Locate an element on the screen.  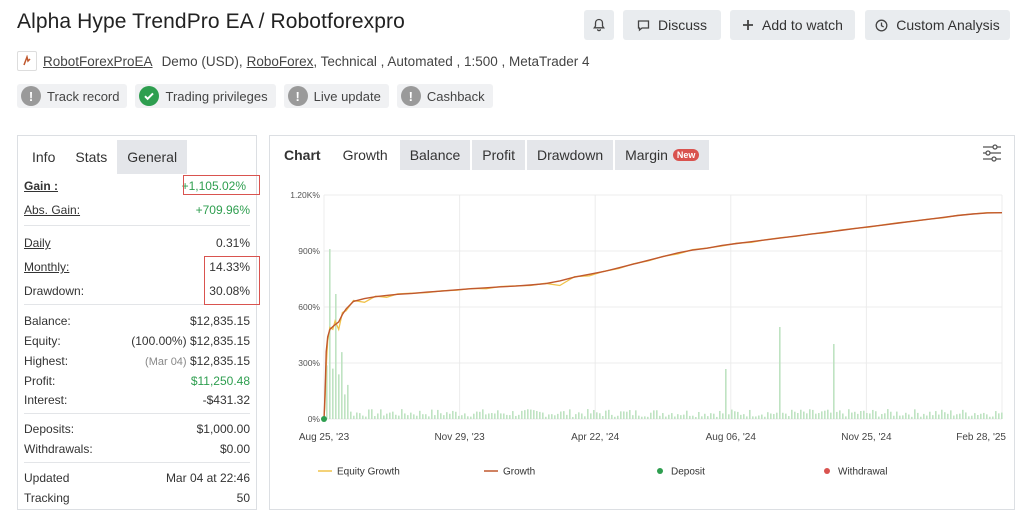
broker-link: RoboForex is located at coordinates (280, 61).